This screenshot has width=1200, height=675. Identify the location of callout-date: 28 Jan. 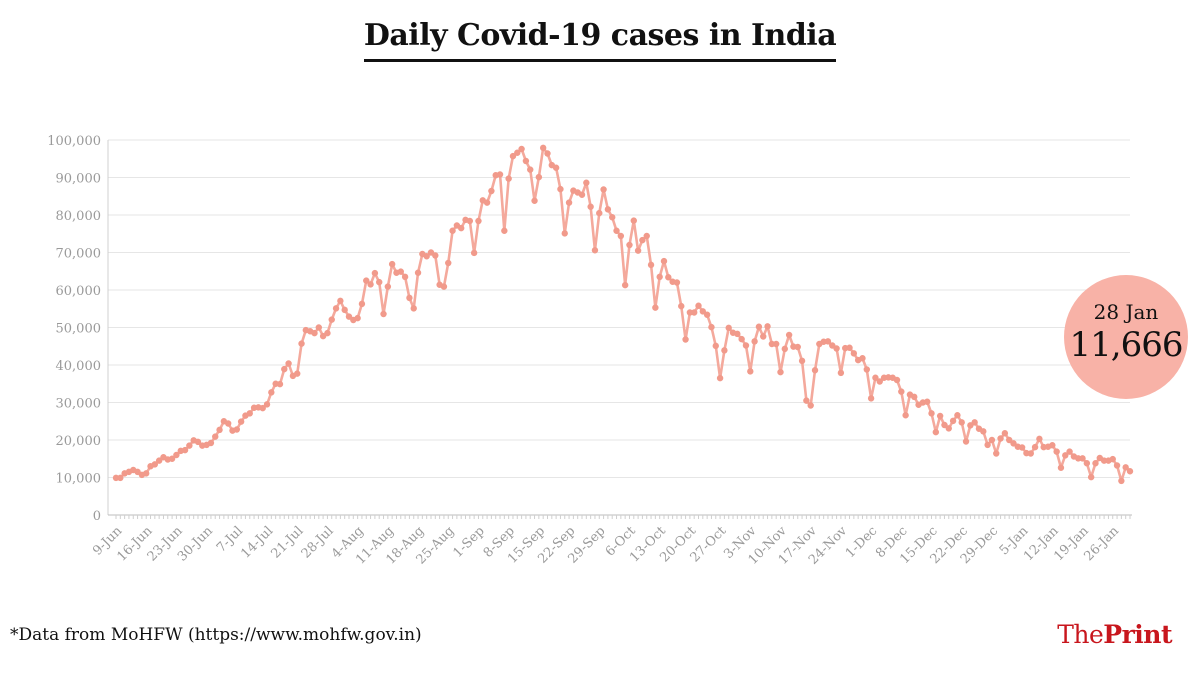
(1126, 312).